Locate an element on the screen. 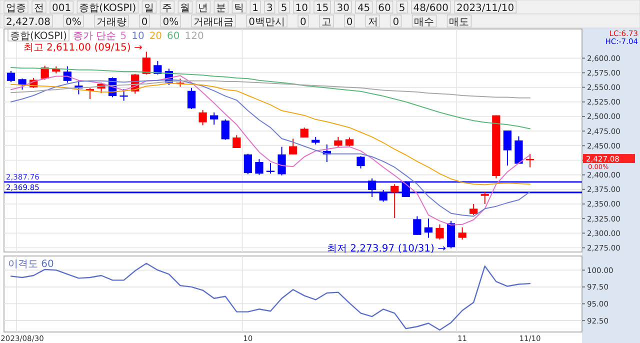  text: 15 is located at coordinates (322, 8).